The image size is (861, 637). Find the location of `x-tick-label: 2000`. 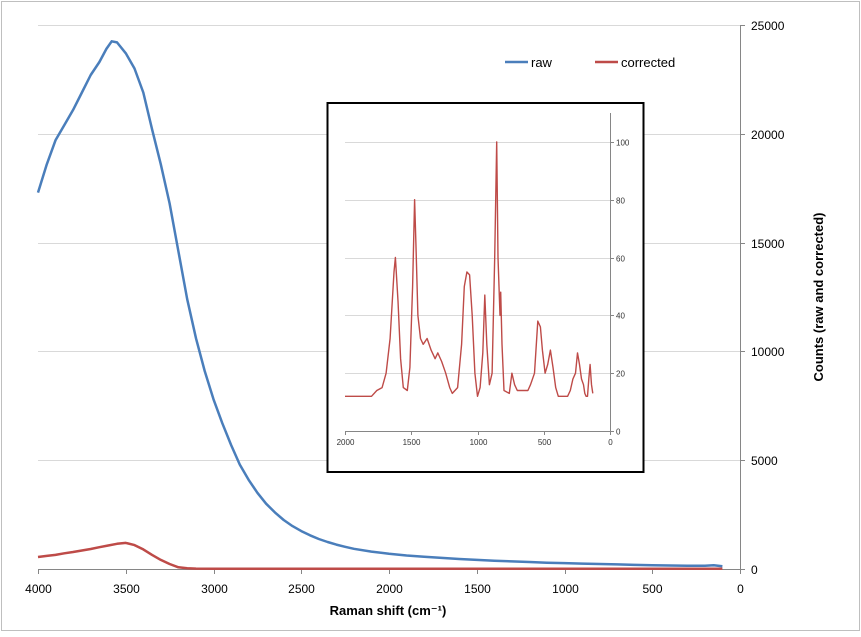

x-tick-label: 2000 is located at coordinates (389, 589).